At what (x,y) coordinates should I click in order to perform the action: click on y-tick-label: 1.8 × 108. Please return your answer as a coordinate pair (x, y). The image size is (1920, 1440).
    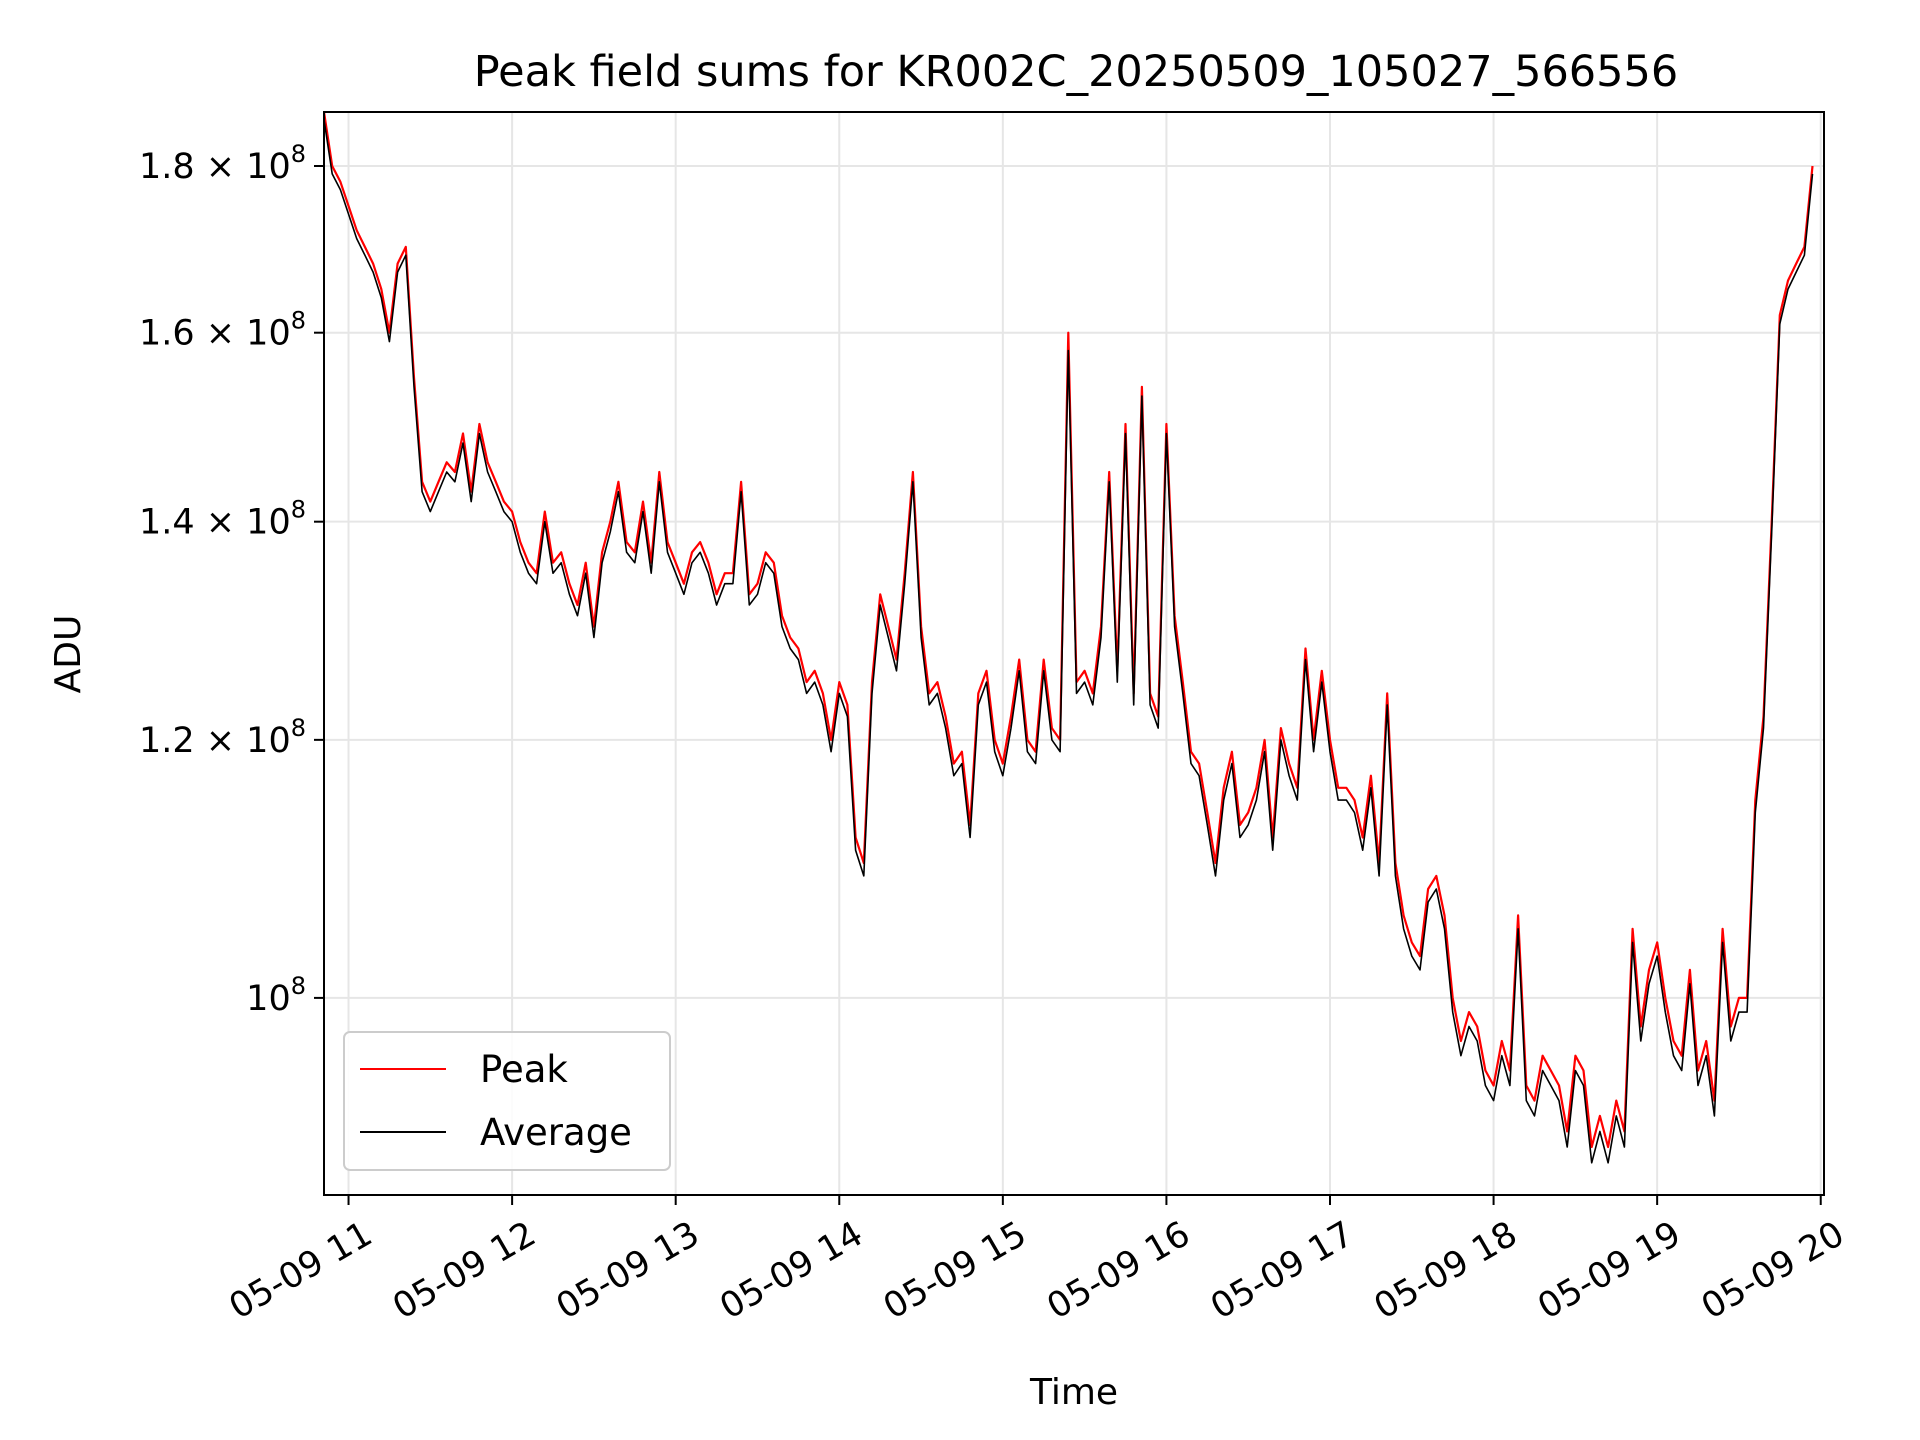
    Looking at the image, I should click on (222, 163).